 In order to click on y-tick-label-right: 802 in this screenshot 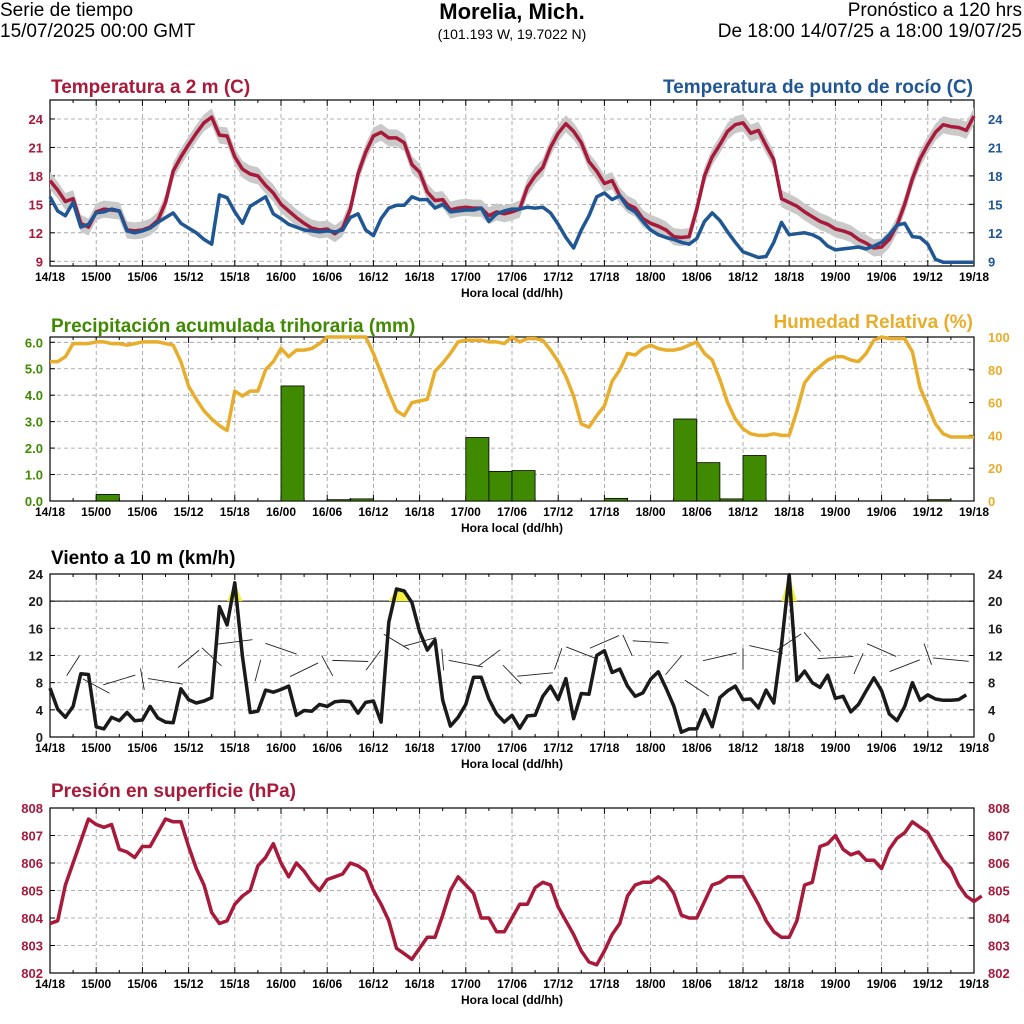, I will do `click(999, 973)`.